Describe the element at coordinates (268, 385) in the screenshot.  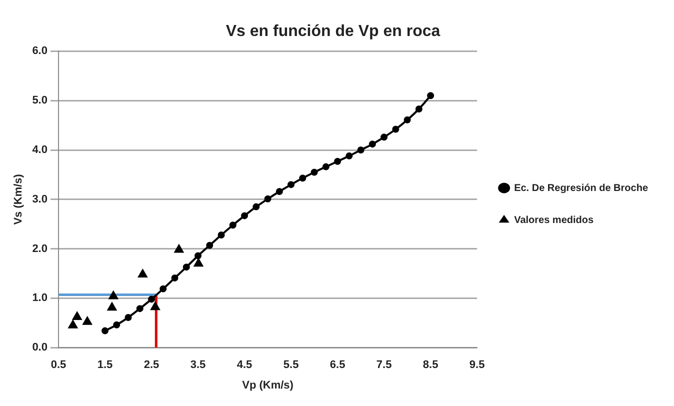
I see `x-axis-title: Vp (Km/s)` at that location.